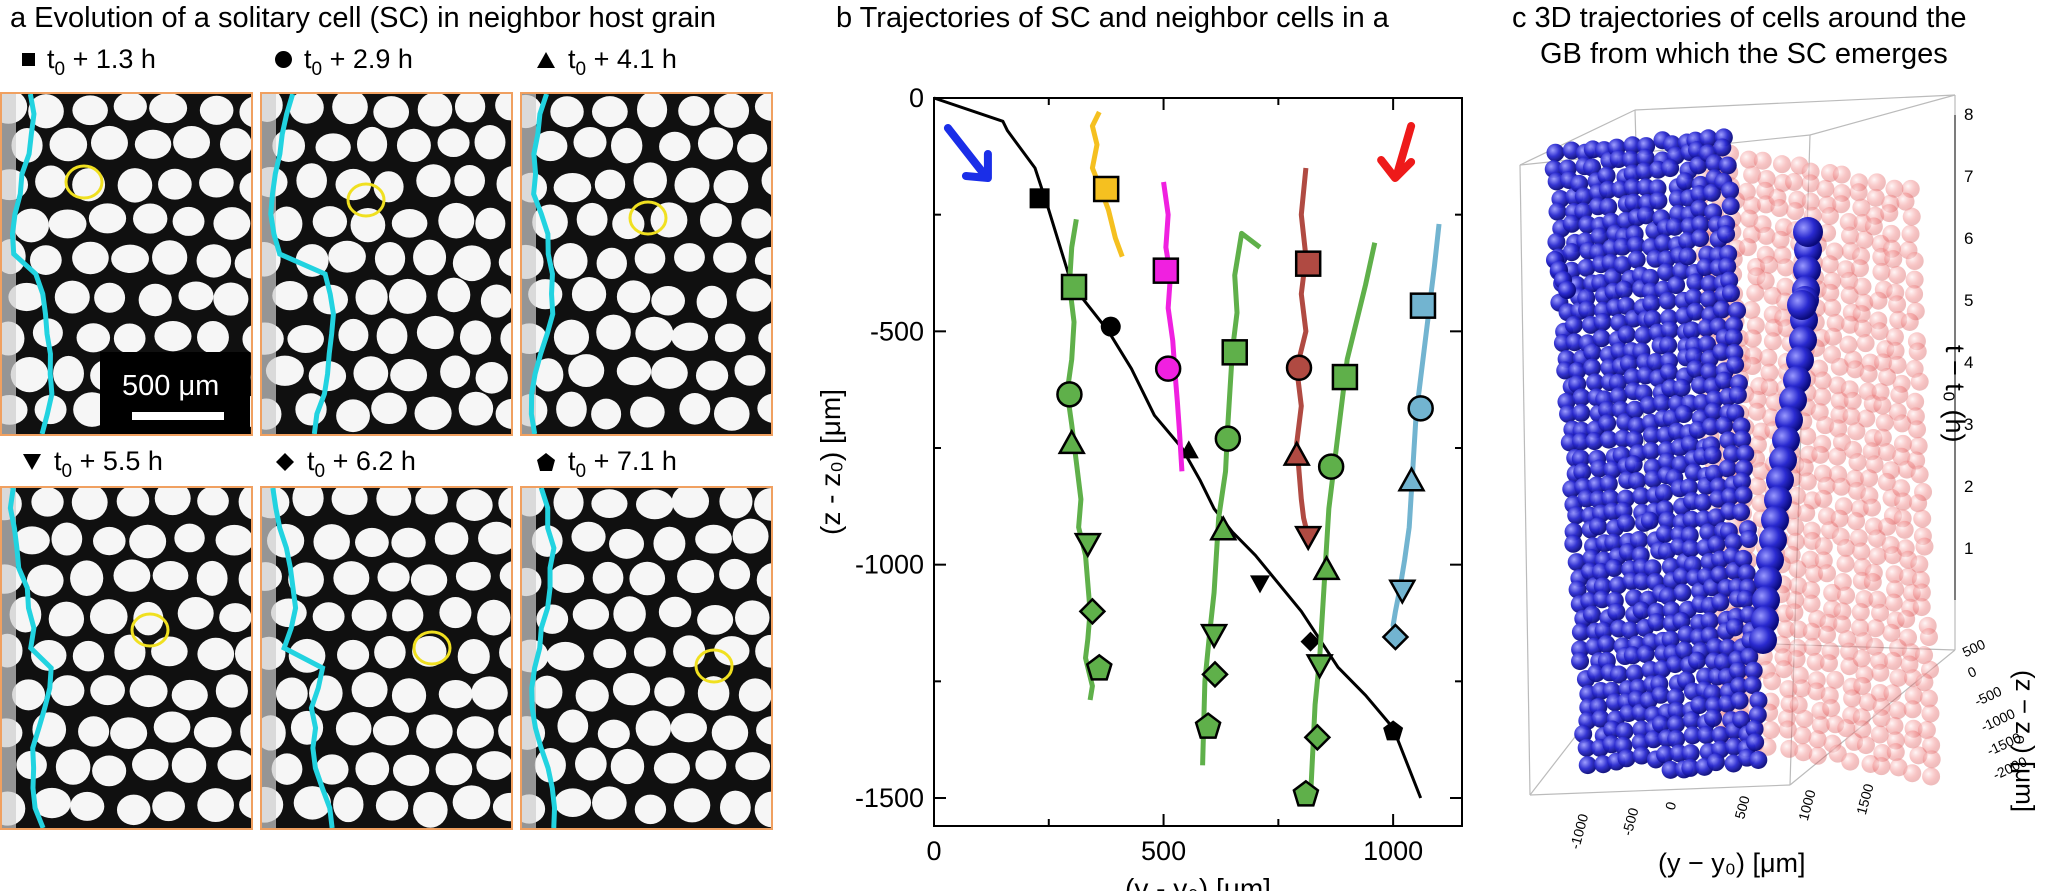  Describe the element at coordinates (84, 182) in the screenshot. I see `solitary-cell-outline` at that location.